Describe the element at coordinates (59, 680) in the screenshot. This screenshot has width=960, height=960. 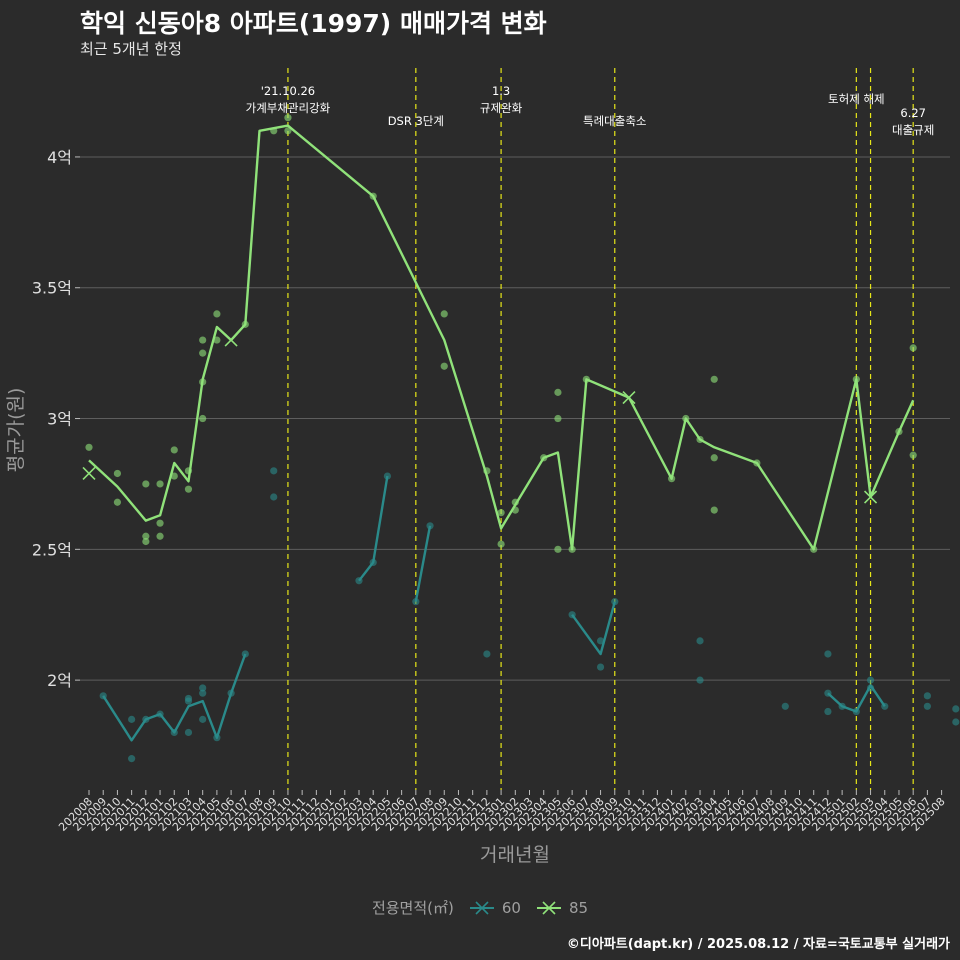
I see `y-tick-label: 2억` at that location.